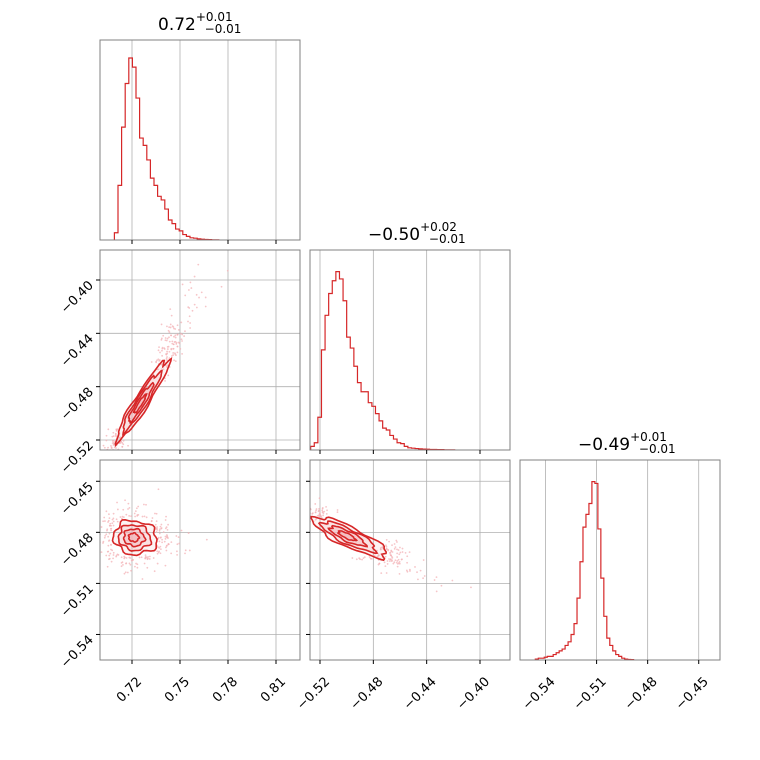  Describe the element at coordinates (367, 693) in the screenshot. I see `x-tick-label: −0.48` at that location.